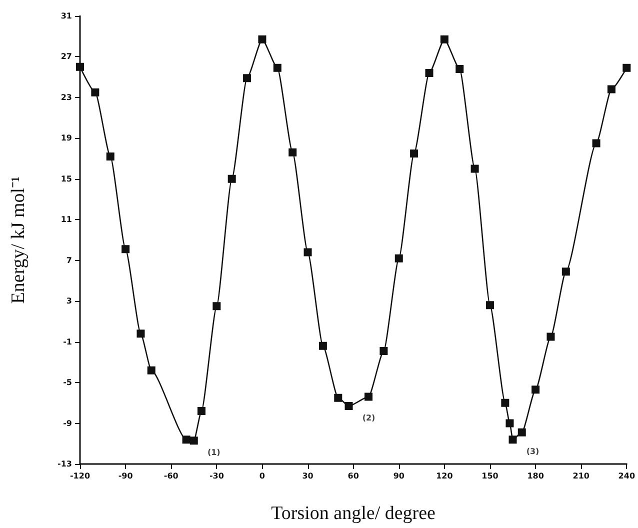 The width and height of the screenshot is (638, 528). Describe the element at coordinates (262, 476) in the screenshot. I see `x-tick-label: 0` at that location.